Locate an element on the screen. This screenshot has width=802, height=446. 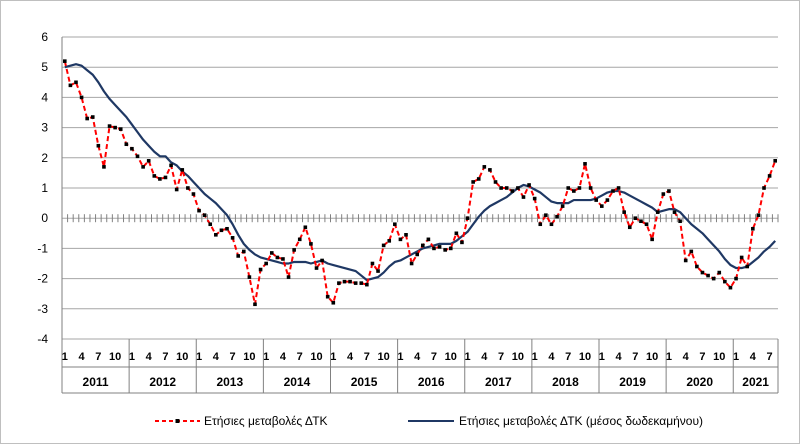
y-tick-label: 4 is located at coordinates (44, 97).